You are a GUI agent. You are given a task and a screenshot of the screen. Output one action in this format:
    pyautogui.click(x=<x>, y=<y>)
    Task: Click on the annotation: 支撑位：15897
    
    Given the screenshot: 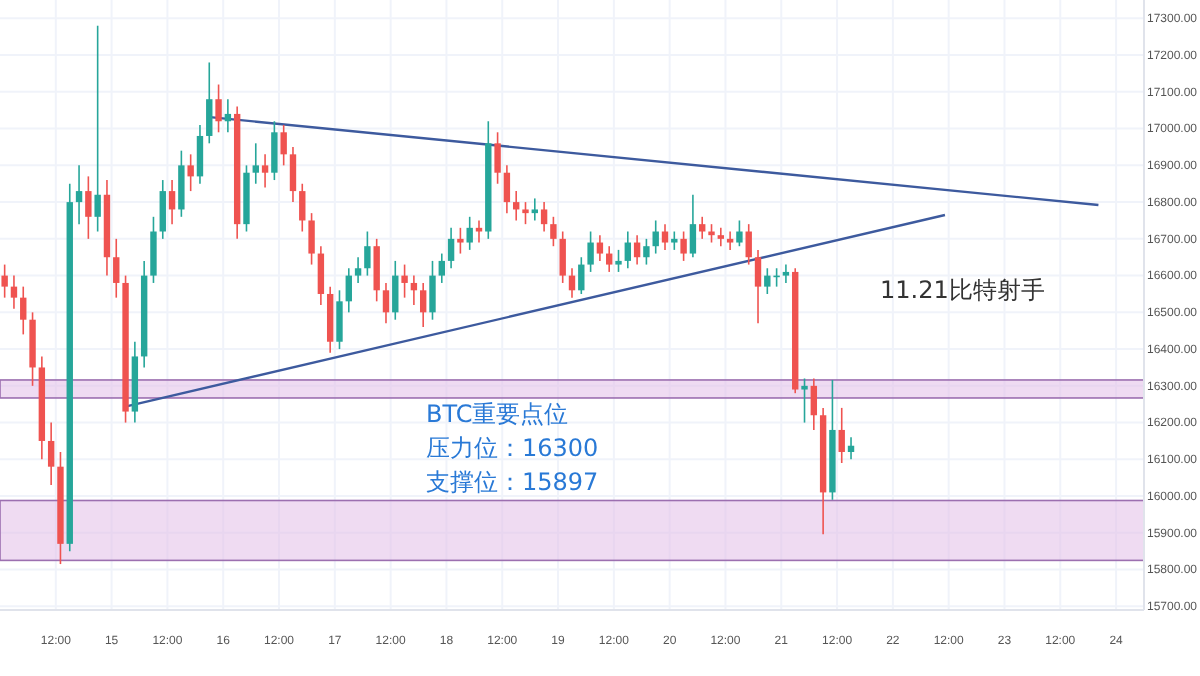 What is the action you would take?
    pyautogui.click(x=512, y=482)
    